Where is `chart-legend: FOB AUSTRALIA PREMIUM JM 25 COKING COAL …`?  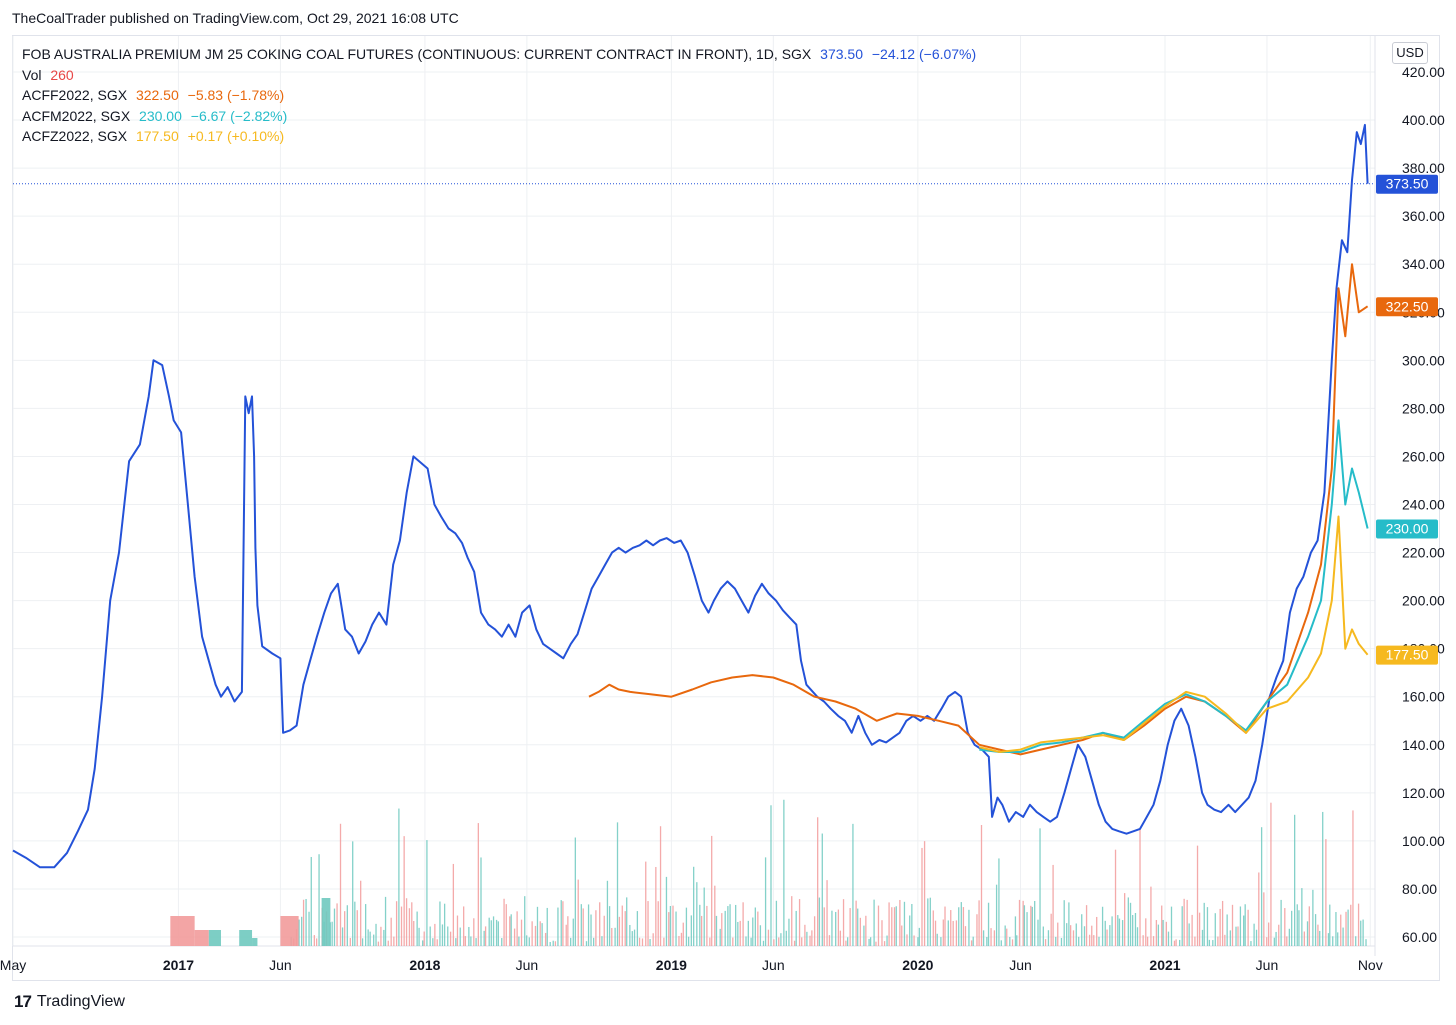
chart-legend: FOB AUSTRALIA PREMIUM JM 25 COKING COAL … is located at coordinates (499, 95).